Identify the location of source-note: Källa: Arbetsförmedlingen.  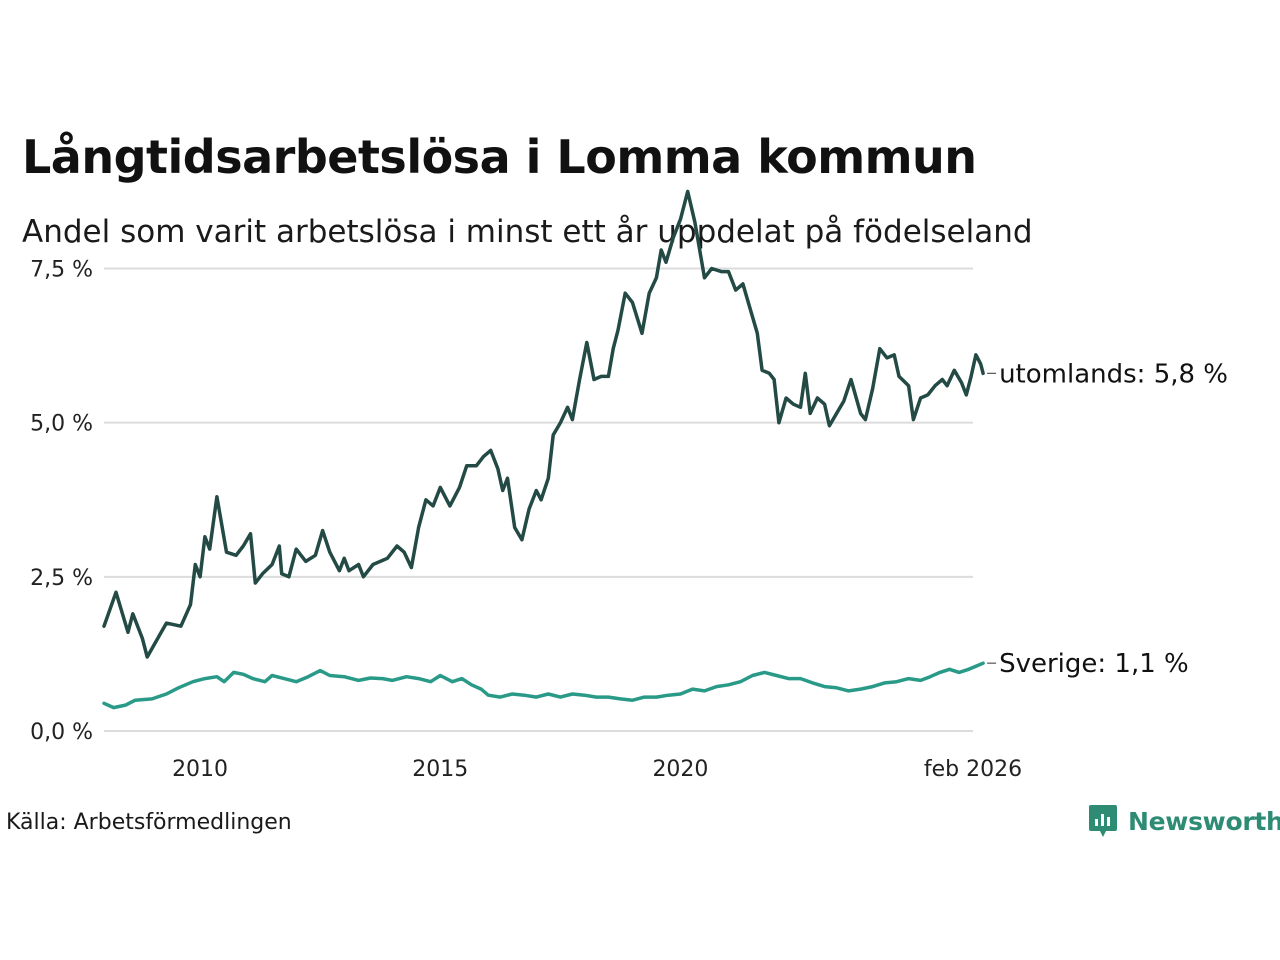
(149, 822).